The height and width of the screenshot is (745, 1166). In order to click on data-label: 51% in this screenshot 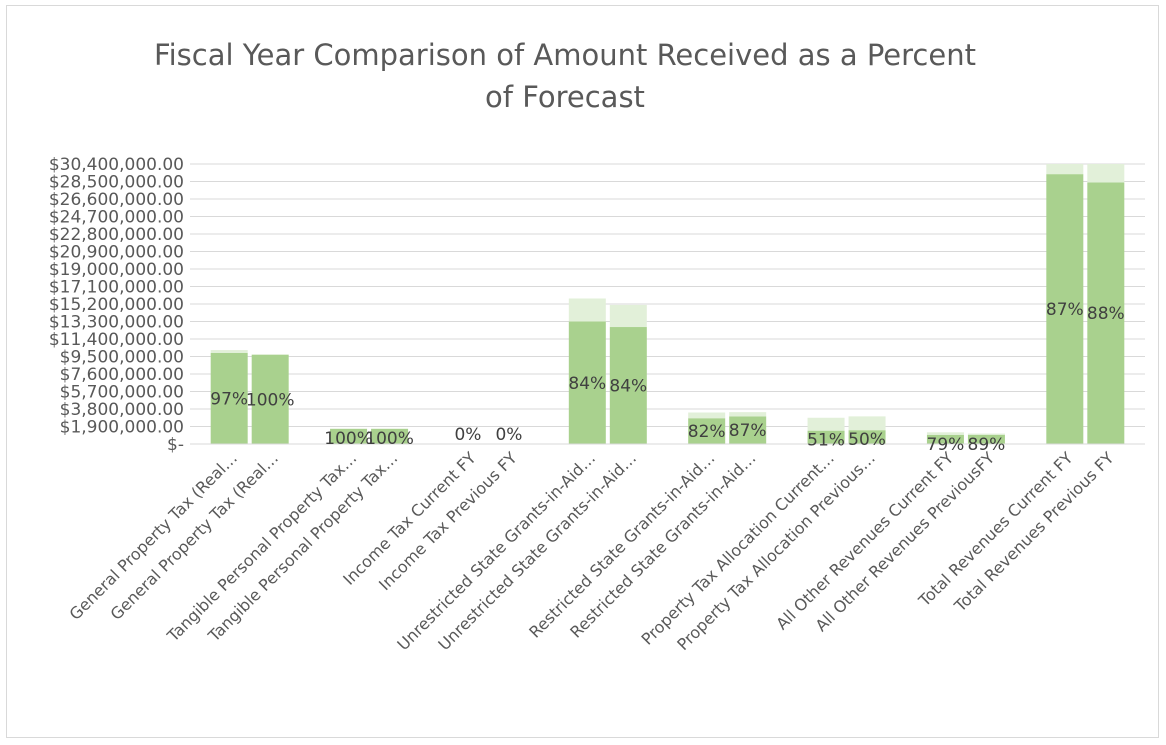, I will do `click(826, 441)`.